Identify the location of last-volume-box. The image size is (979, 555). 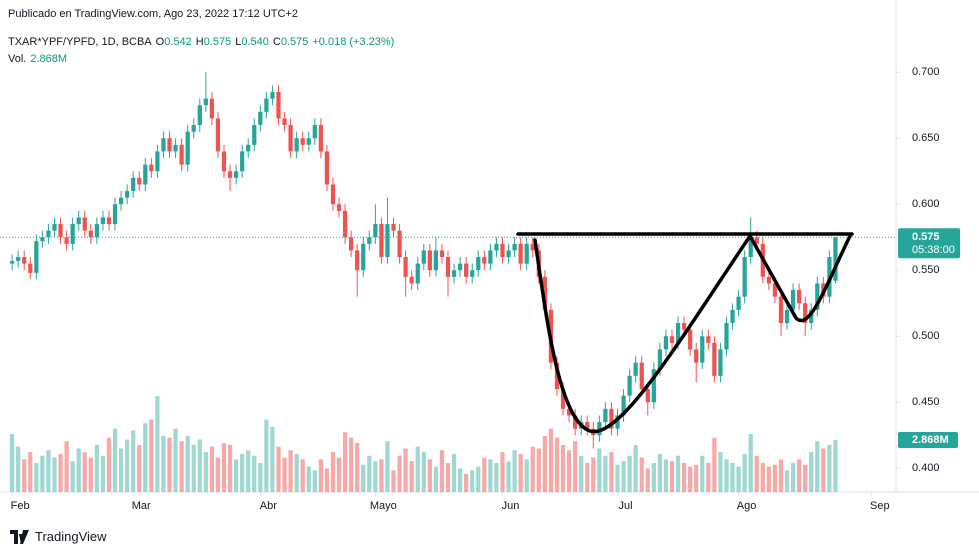
(928, 440).